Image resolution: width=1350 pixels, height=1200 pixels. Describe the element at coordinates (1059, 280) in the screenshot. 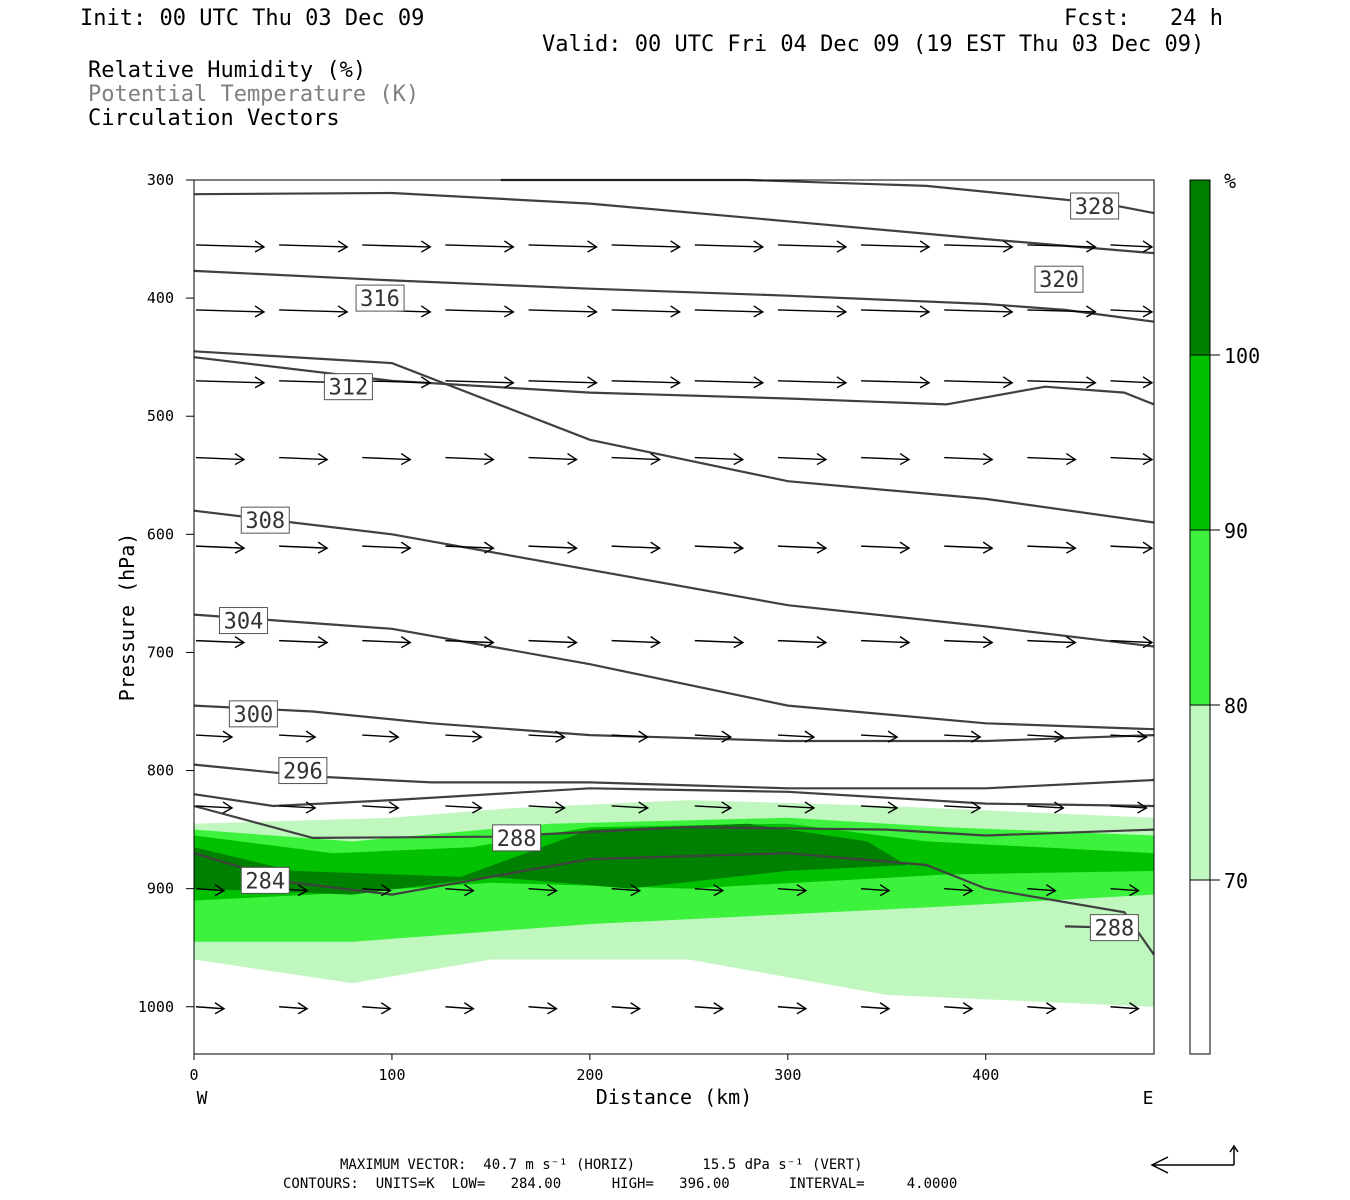

I see `contour-label-320: 320` at that location.